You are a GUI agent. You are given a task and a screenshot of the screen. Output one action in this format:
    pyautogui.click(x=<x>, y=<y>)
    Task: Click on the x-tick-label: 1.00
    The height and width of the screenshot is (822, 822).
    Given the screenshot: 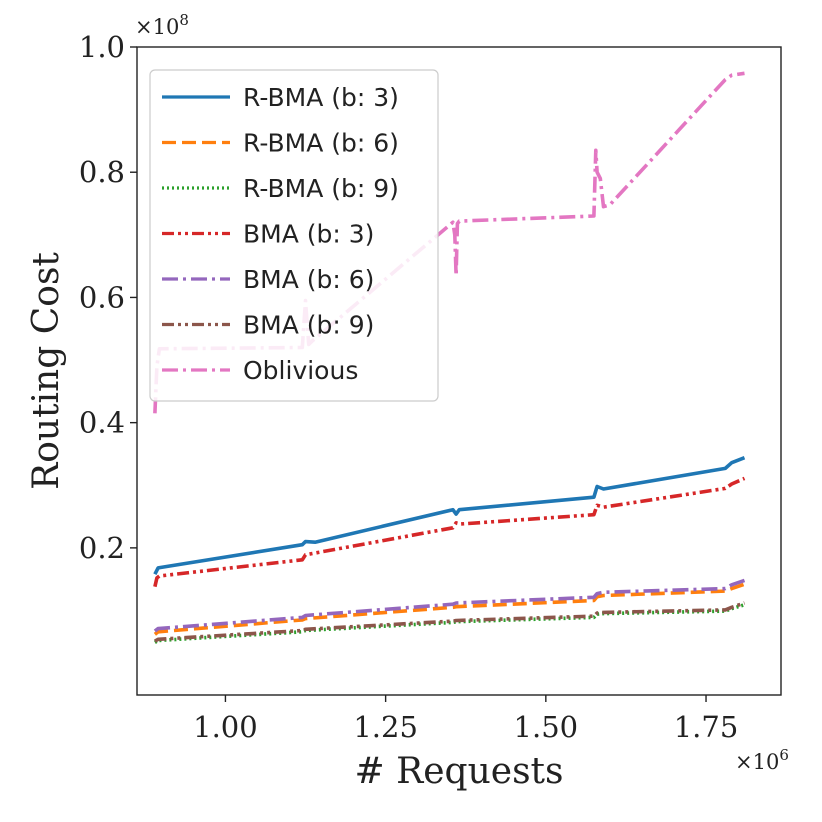 What is the action you would take?
    pyautogui.click(x=225, y=727)
    